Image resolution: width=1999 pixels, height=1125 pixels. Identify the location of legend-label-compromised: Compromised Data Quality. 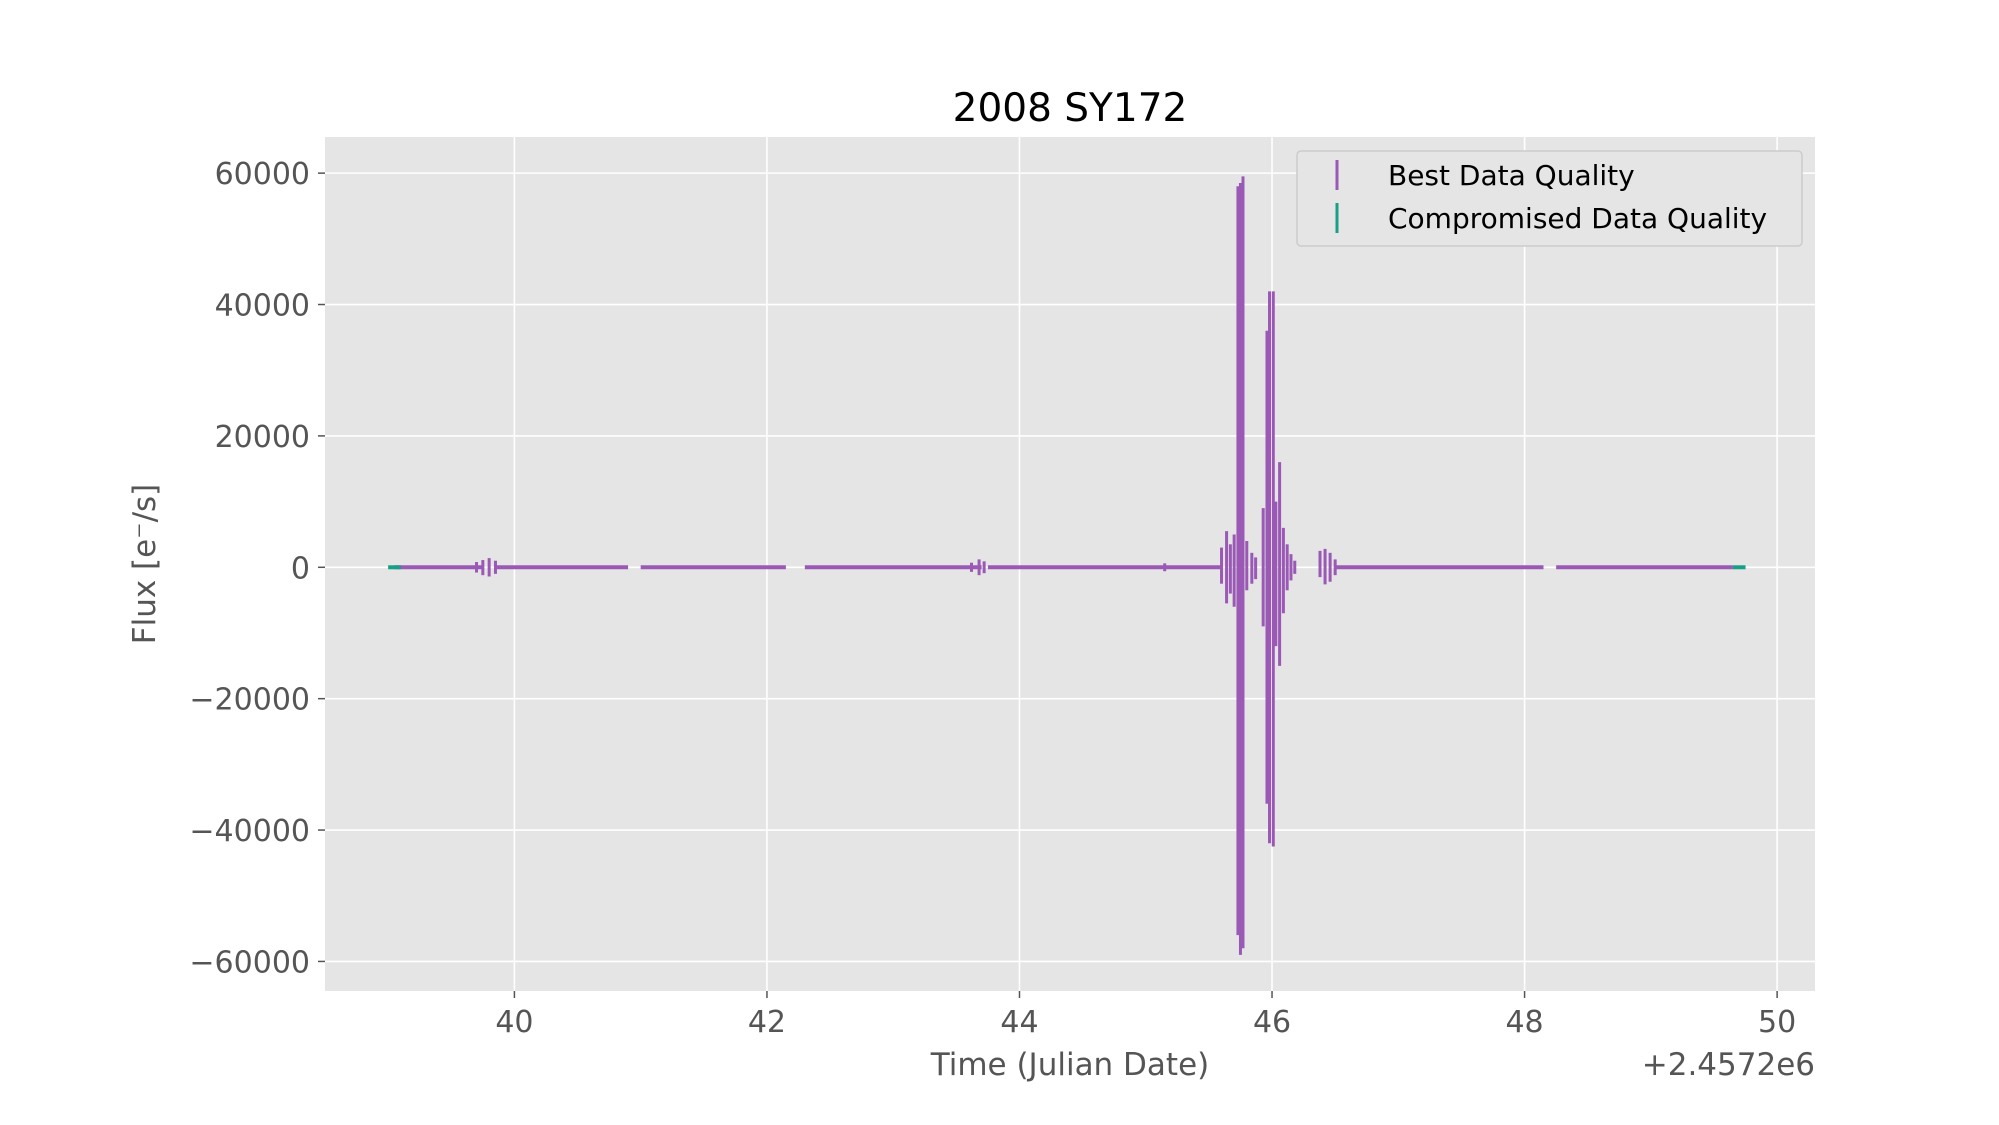
(1577, 218).